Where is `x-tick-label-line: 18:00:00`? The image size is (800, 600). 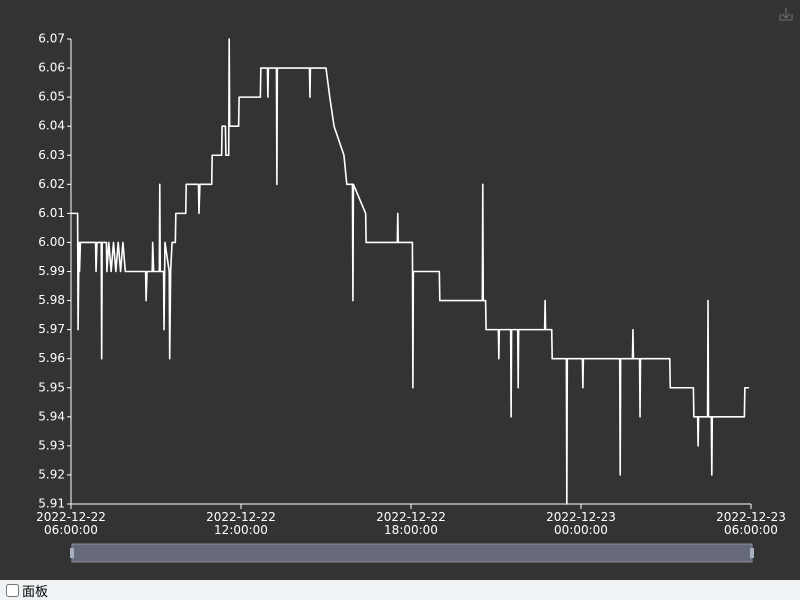
x-tick-label-line: 18:00:00 is located at coordinates (411, 530).